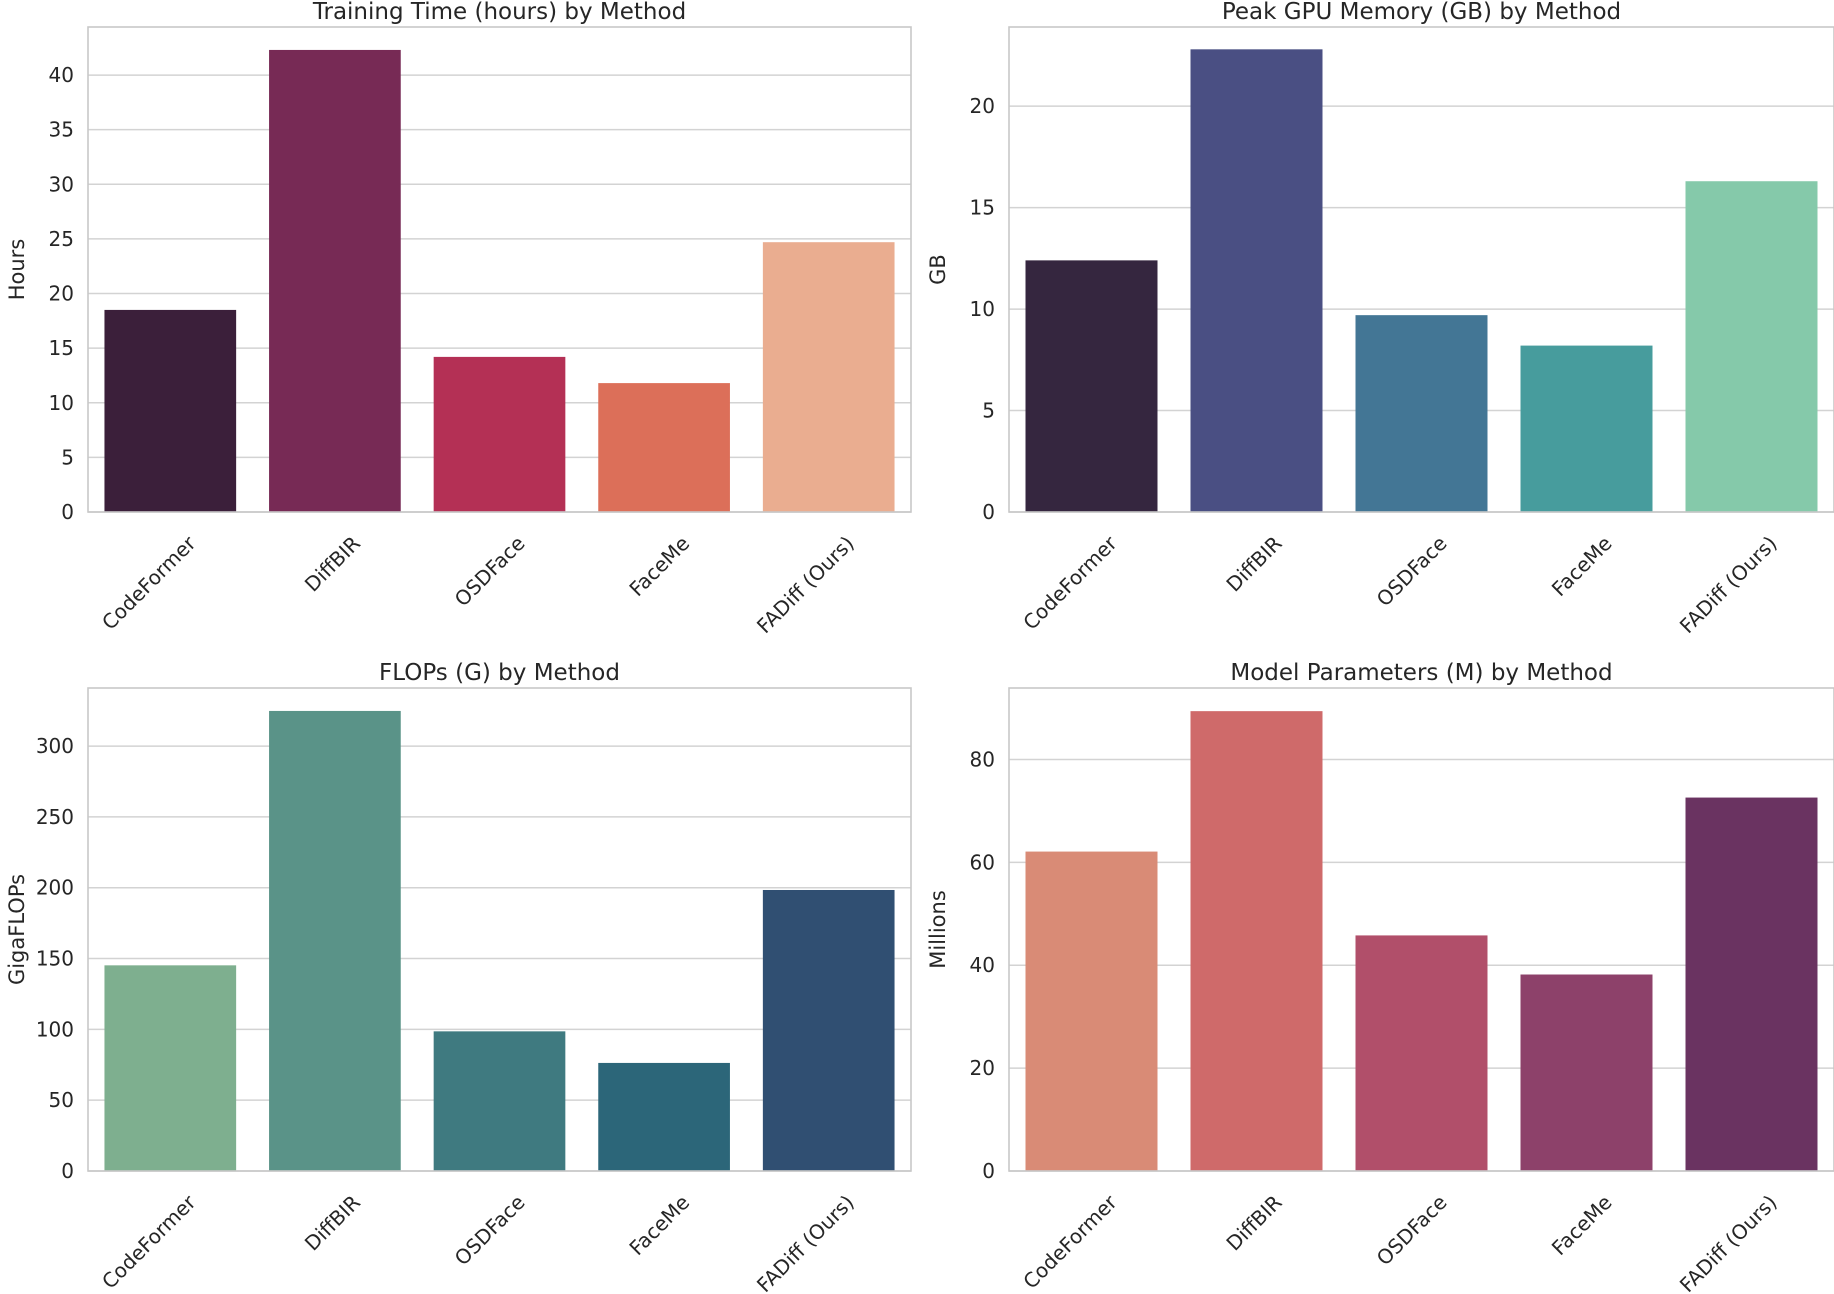 Image resolution: width=1834 pixels, height=1294 pixels. What do you see at coordinates (938, 929) in the screenshot?
I see `y-axis-label: Millions` at bounding box center [938, 929].